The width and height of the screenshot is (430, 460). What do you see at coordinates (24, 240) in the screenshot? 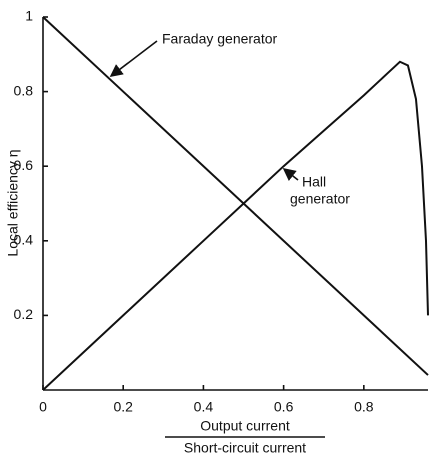
I see `y-tick-label: 0.4` at bounding box center [24, 240].